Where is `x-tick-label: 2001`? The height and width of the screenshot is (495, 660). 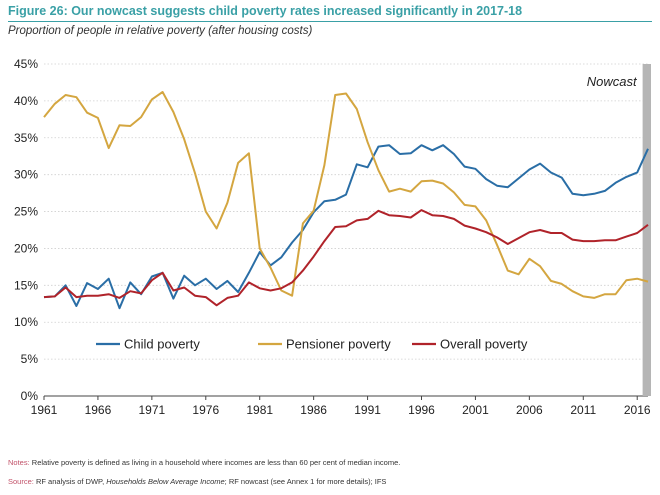 x-tick-label: 2001 is located at coordinates (475, 410).